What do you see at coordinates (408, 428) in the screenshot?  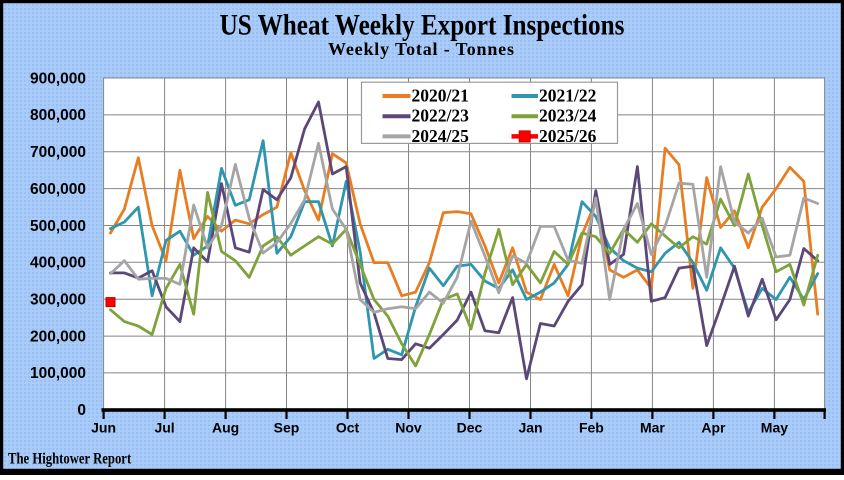 I see `svg-text: Nov` at bounding box center [408, 428].